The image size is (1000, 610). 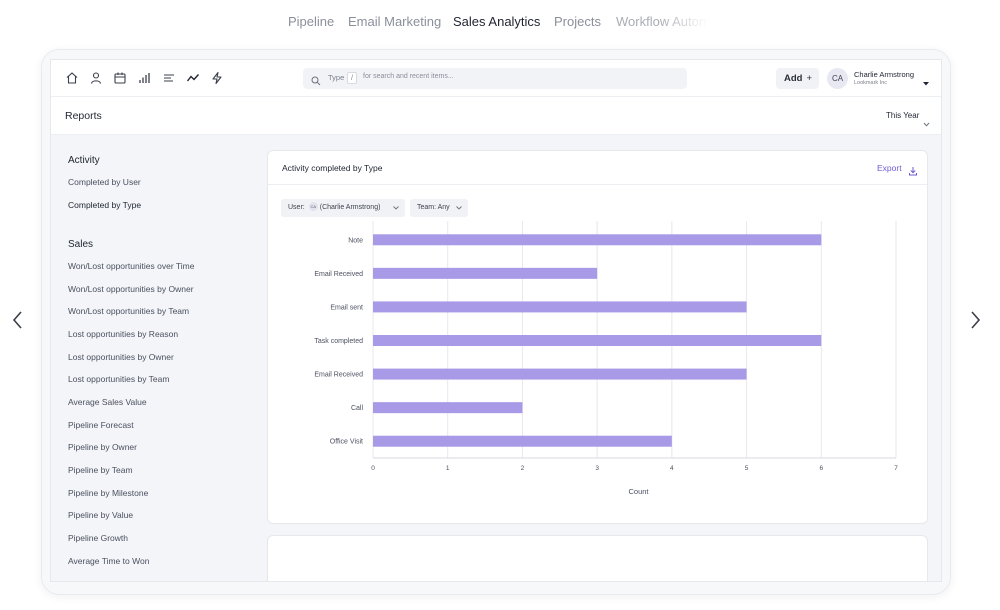 What do you see at coordinates (336, 77) in the screenshot?
I see `search-type-label: Type` at bounding box center [336, 77].